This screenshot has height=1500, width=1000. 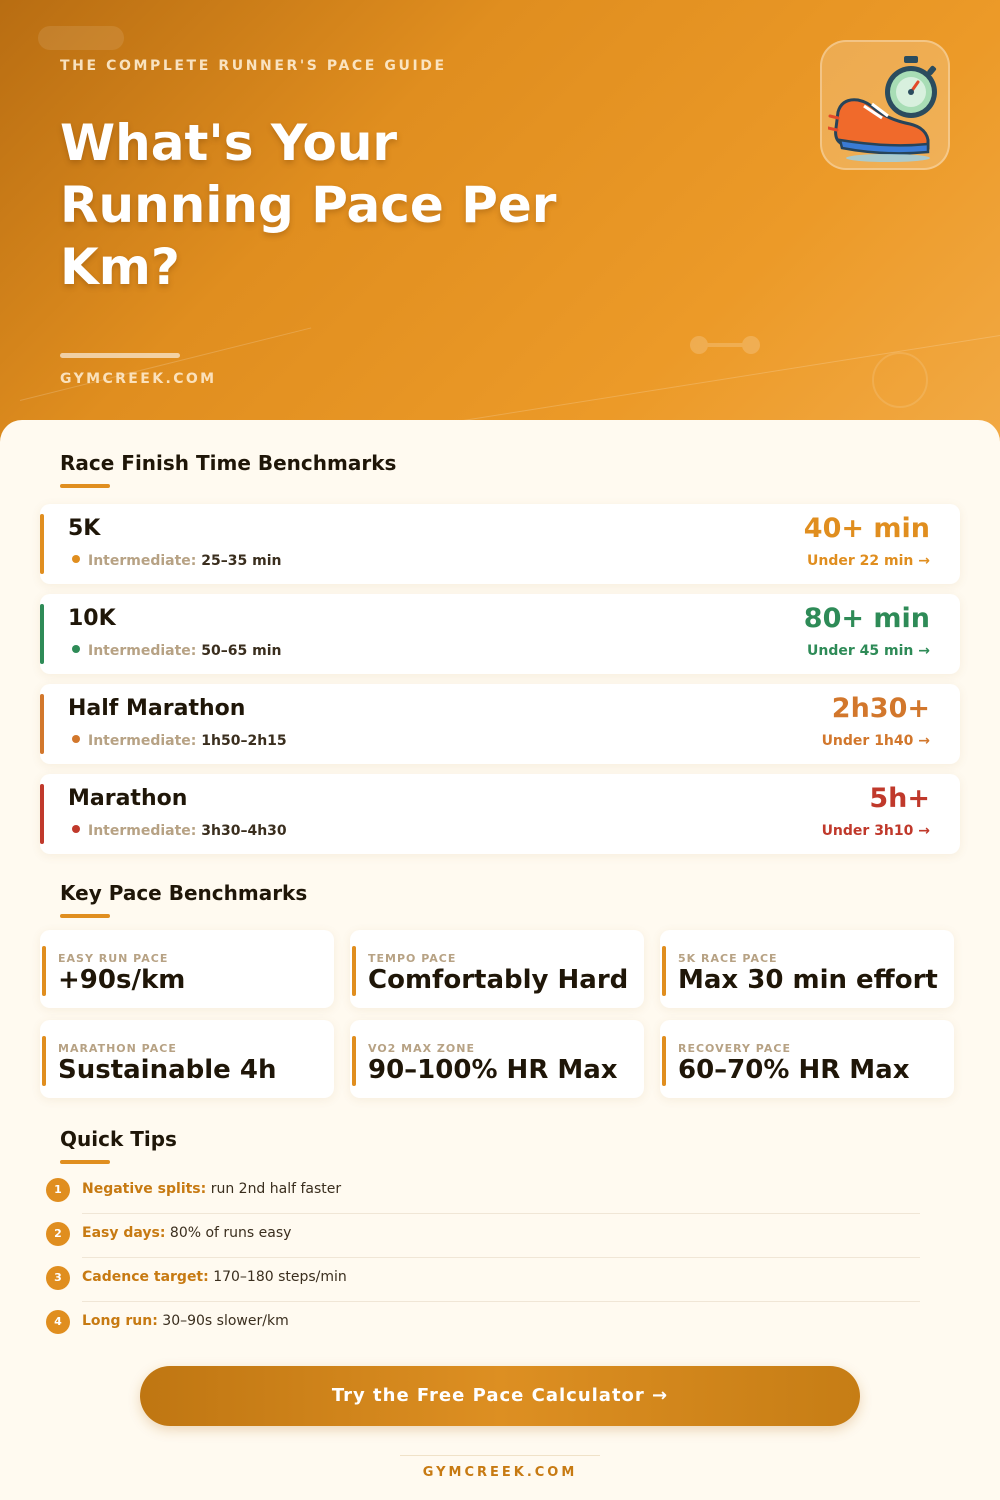 I want to click on pace-card-marathon: MARATHON PACE Sustainable 4h, so click(x=187, y=1059).